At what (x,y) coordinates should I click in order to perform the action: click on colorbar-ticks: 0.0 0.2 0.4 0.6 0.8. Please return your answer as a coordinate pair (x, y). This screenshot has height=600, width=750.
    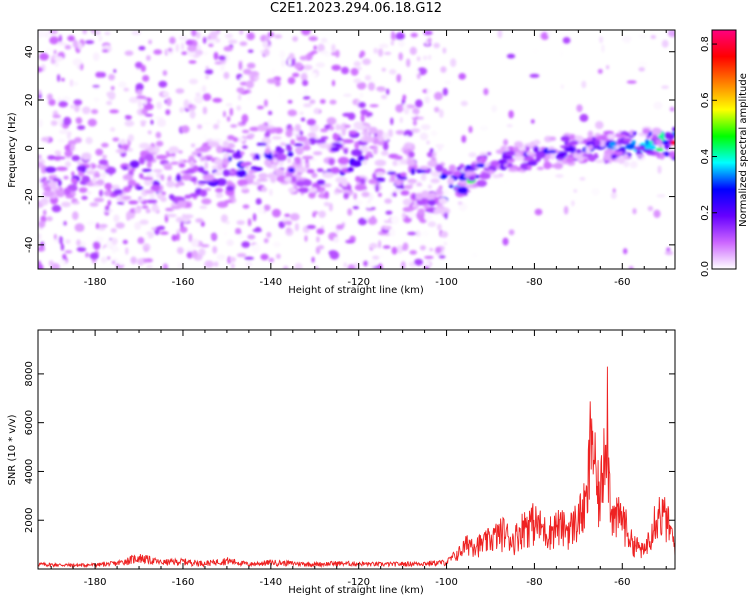
    Looking at the image, I should click on (708, 156).